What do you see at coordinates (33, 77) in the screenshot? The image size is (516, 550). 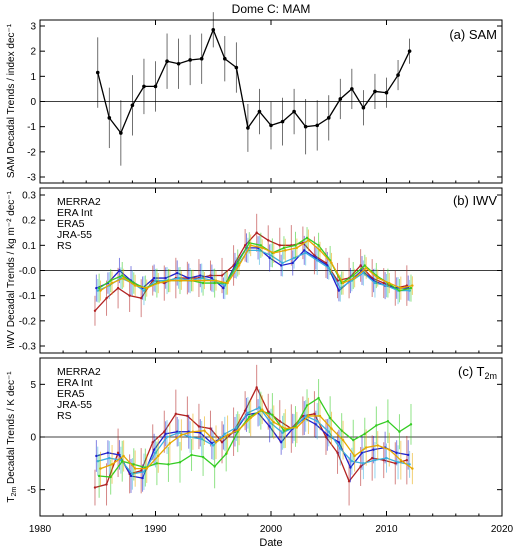 I see `y-tick-label: 1` at bounding box center [33, 77].